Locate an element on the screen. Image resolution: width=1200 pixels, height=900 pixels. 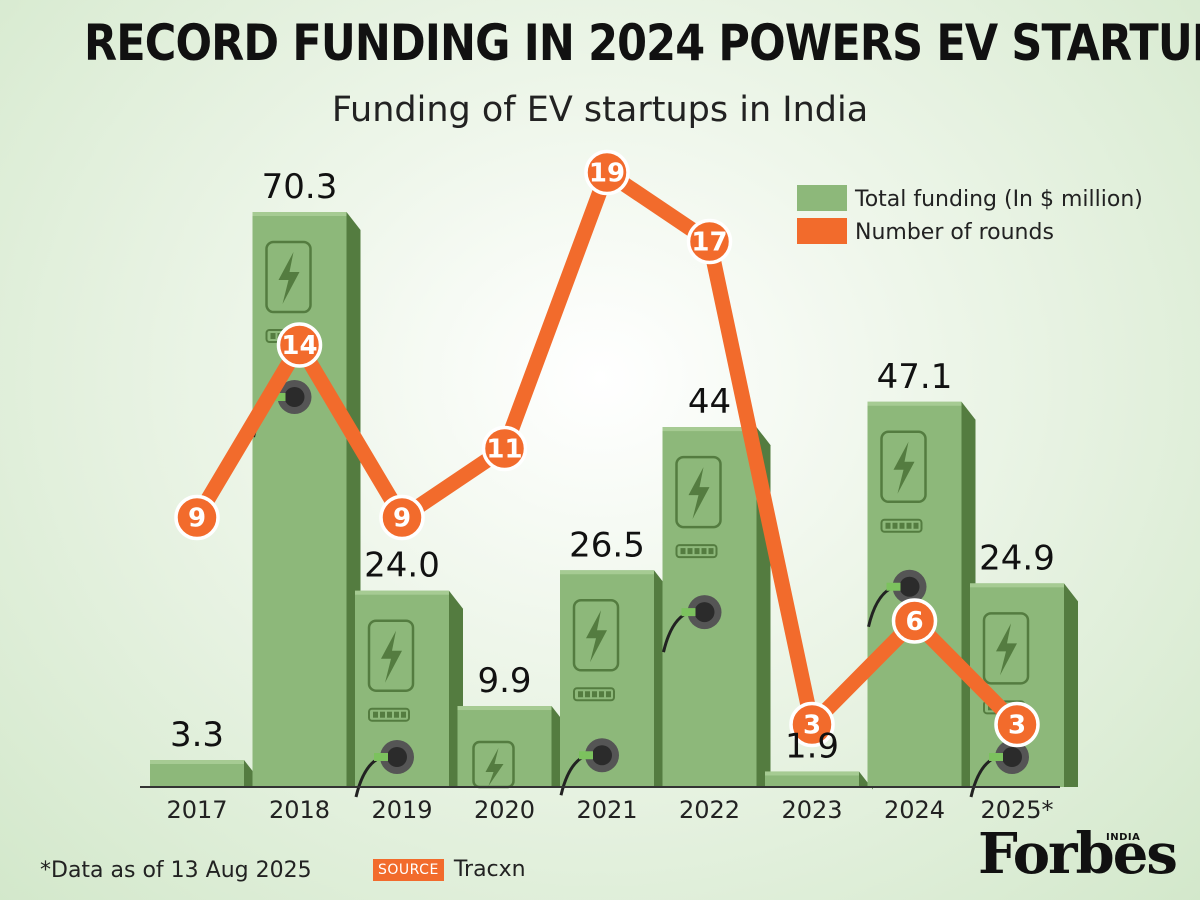
forbes-edition: INDIA is located at coordinates (1123, 837).